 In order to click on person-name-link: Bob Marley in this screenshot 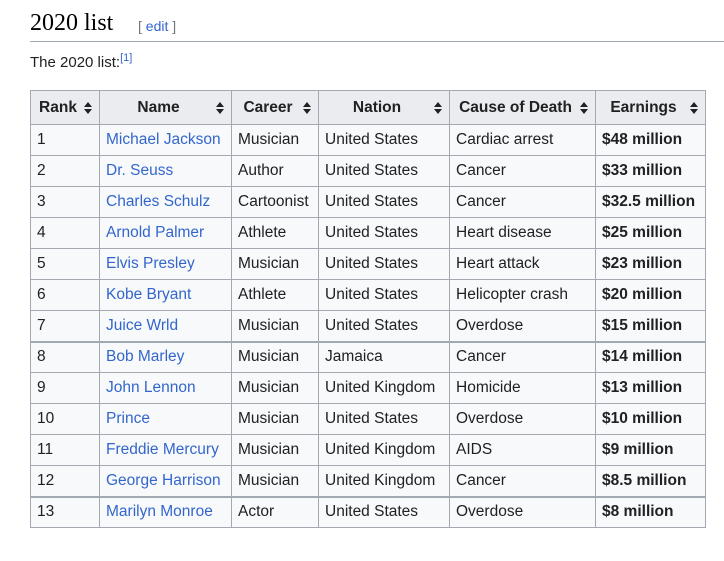, I will do `click(165, 356)`.